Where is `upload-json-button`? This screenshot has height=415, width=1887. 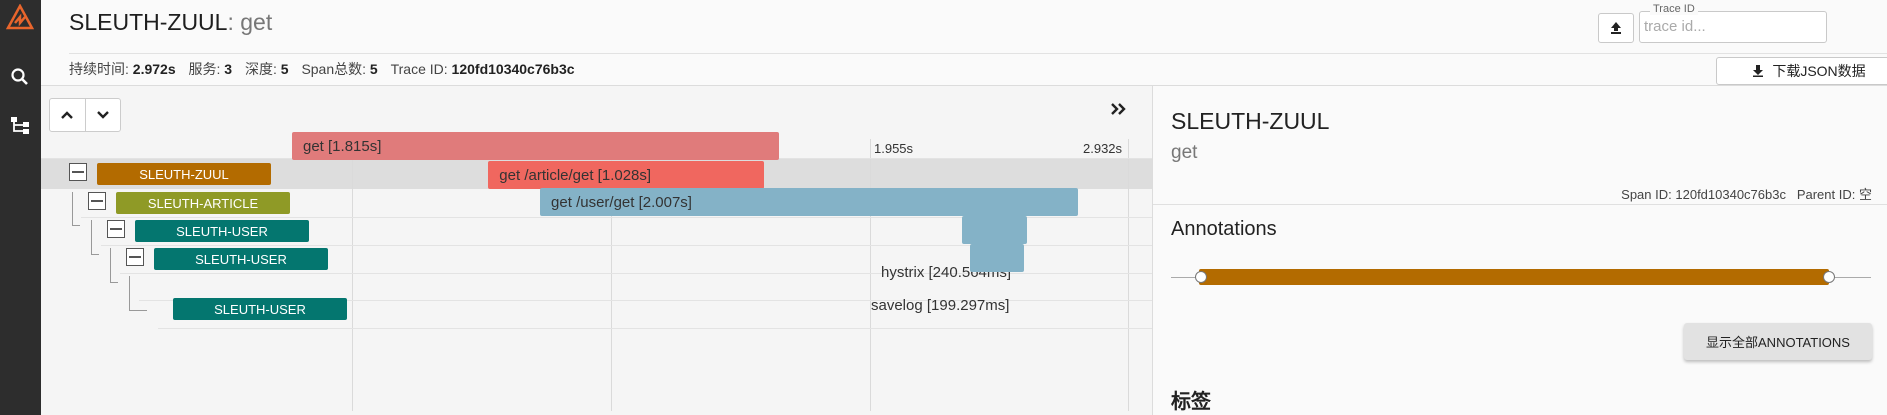
upload-json-button is located at coordinates (1616, 28).